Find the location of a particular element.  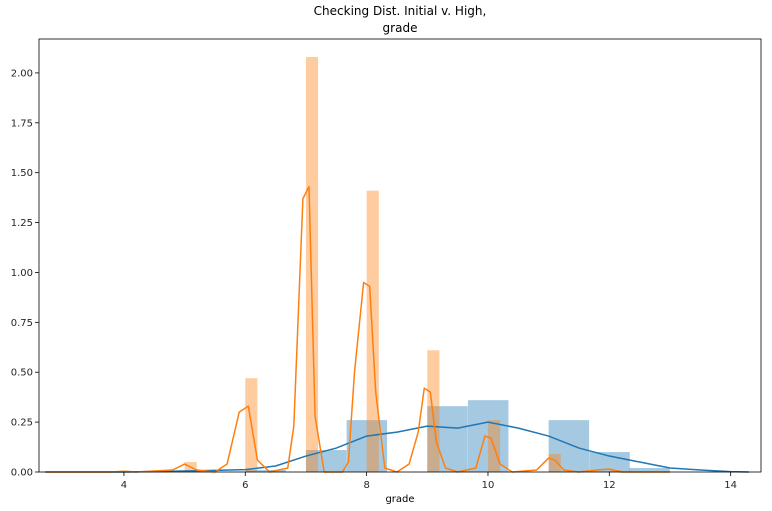

x-tick-label-5: 14 is located at coordinates (730, 485).